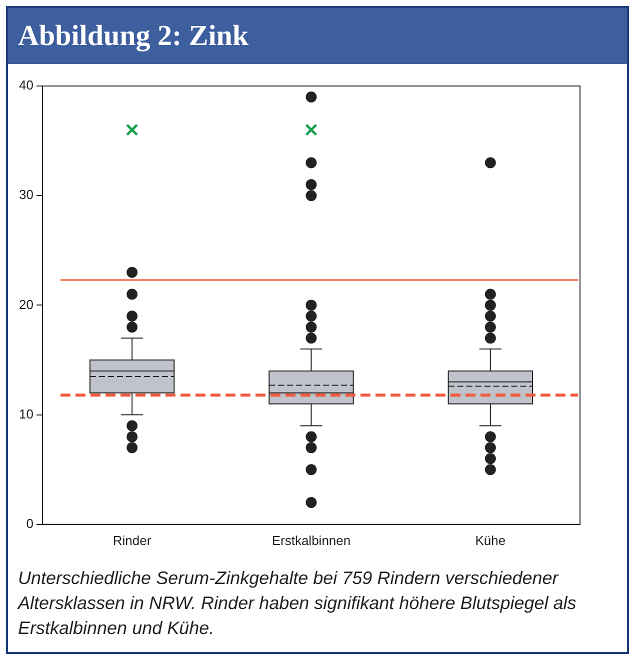 The width and height of the screenshot is (639, 662). I want to click on y-tick-label: 40, so click(26, 85).